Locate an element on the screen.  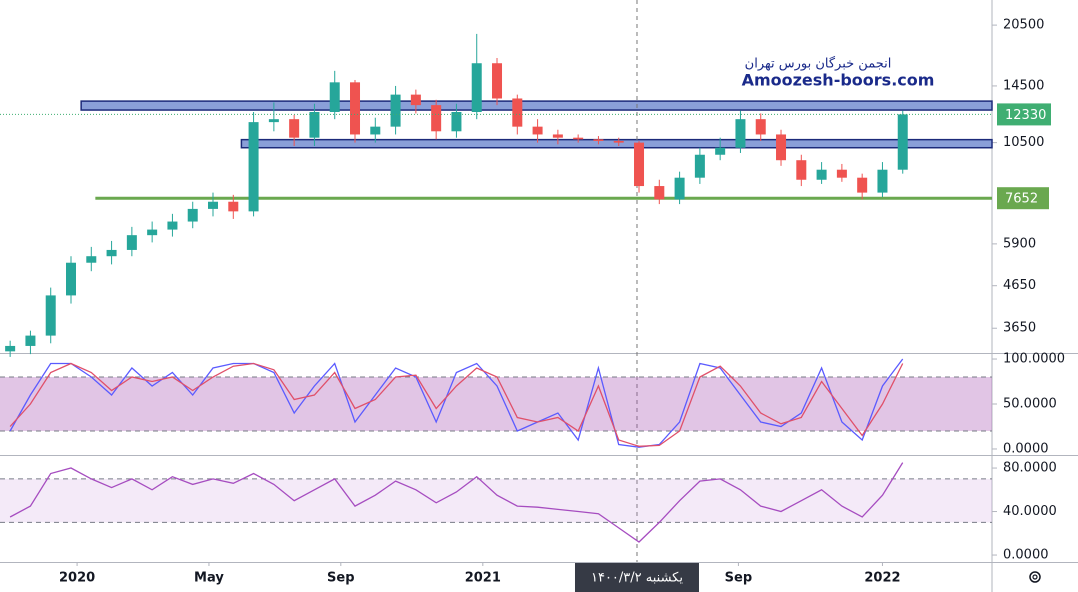
x-tick-label: 2020 is located at coordinates (77, 578).